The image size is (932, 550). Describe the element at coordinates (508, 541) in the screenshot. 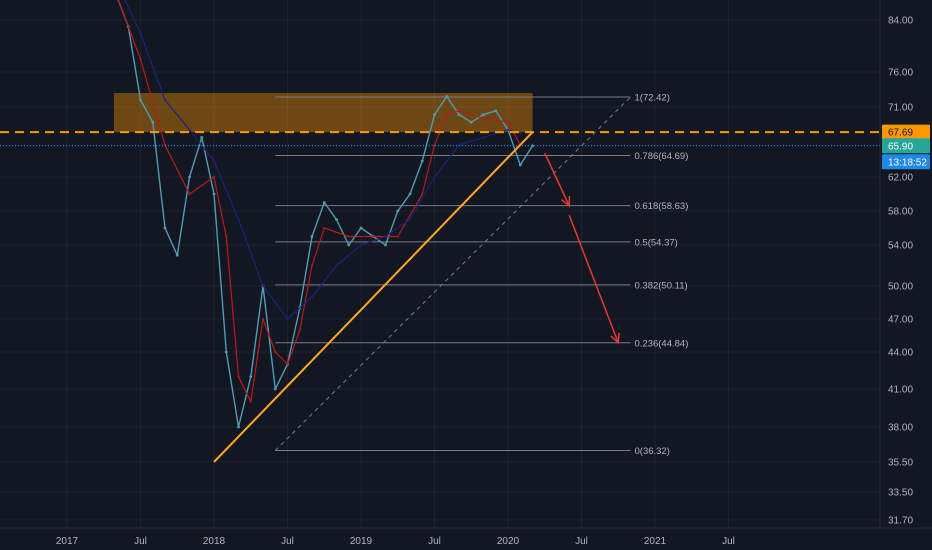

I see `time-tick-label: 2020` at that location.